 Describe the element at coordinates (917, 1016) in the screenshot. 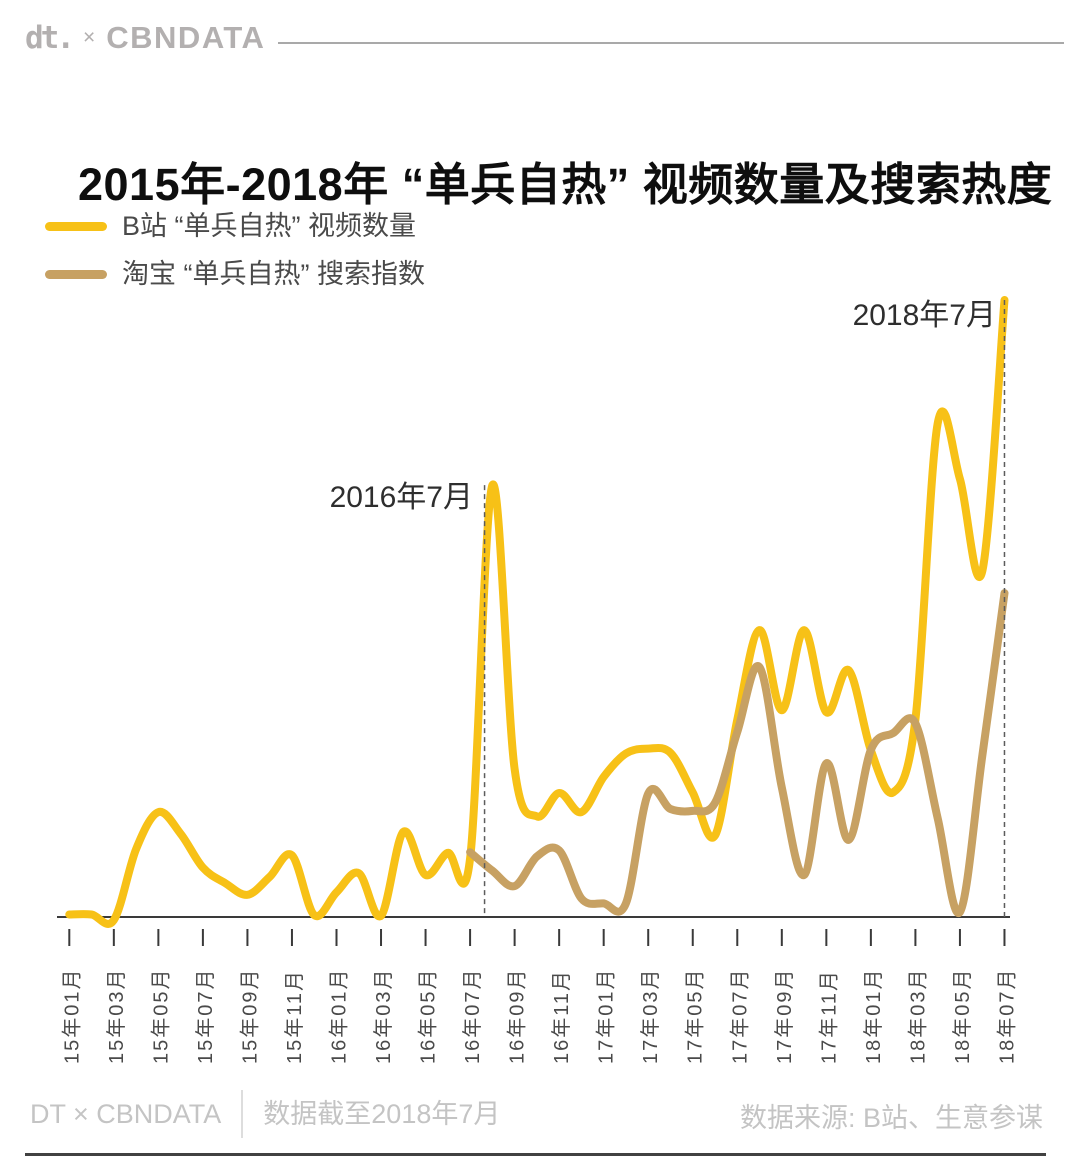

I see `svg-text: 18年03月` at that location.